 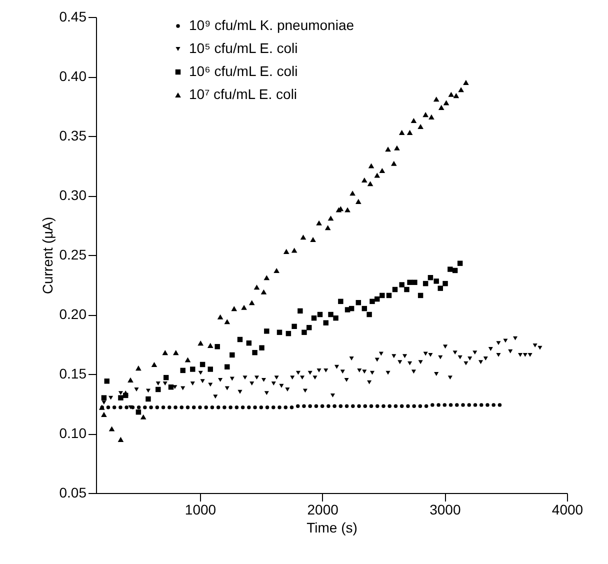 What do you see at coordinates (73, 374) in the screenshot?
I see `y-tick-label: 0.15` at bounding box center [73, 374].